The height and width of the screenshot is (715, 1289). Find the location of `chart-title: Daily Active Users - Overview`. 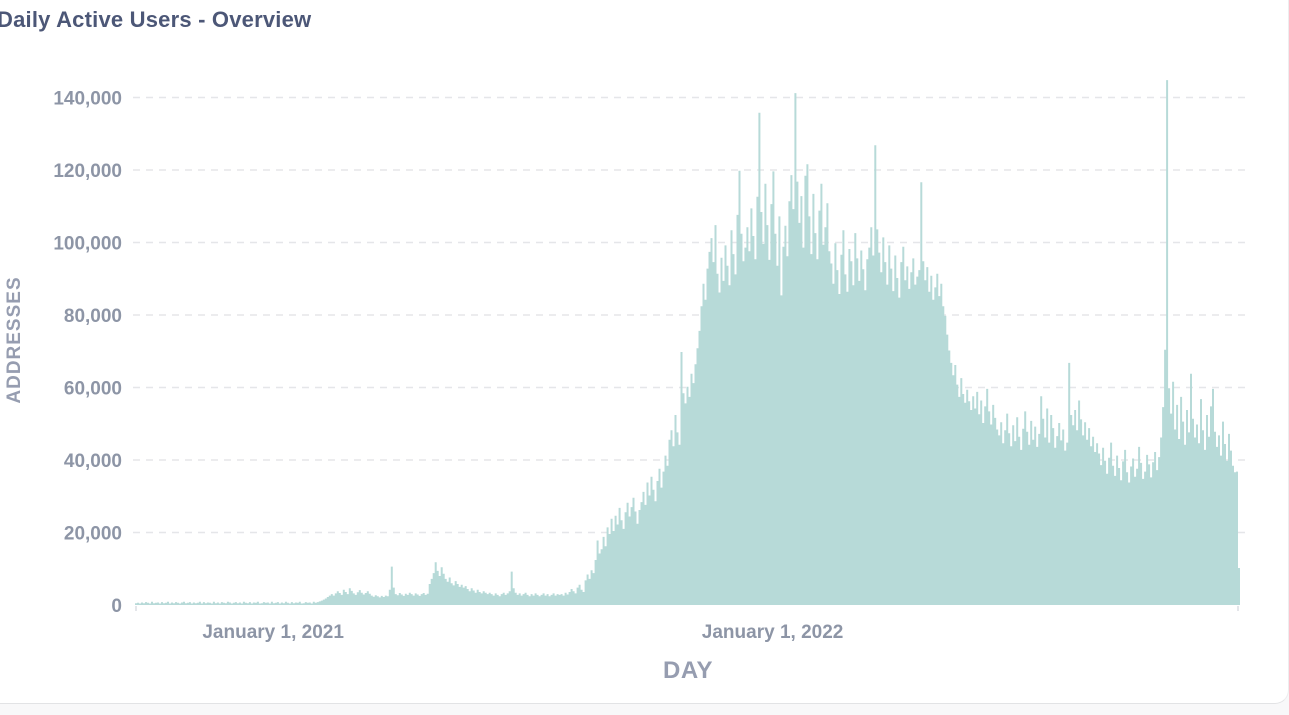

chart-title: Daily Active Users - Overview is located at coordinates (156, 19).